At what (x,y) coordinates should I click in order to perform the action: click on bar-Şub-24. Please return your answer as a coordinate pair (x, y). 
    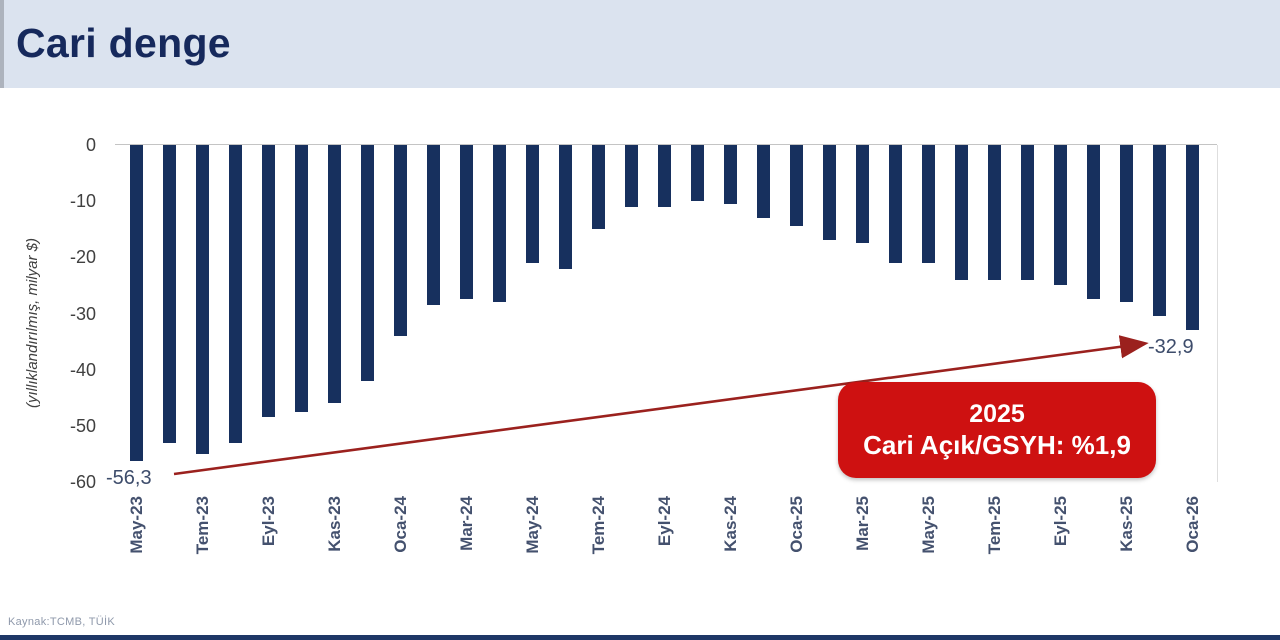
    Looking at the image, I should click on (433, 225).